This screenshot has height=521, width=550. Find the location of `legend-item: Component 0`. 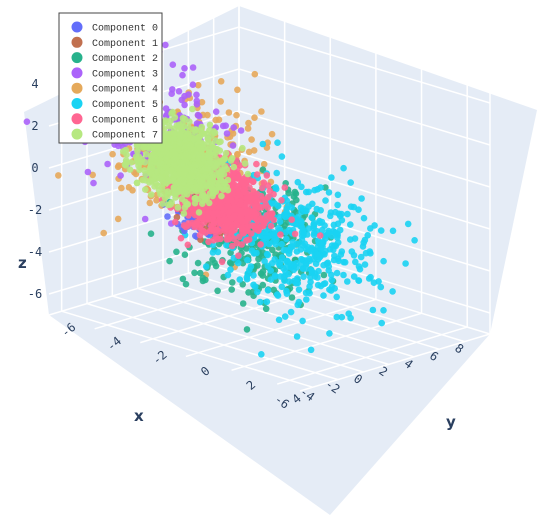

legend-item: Component 0 is located at coordinates (115, 28).